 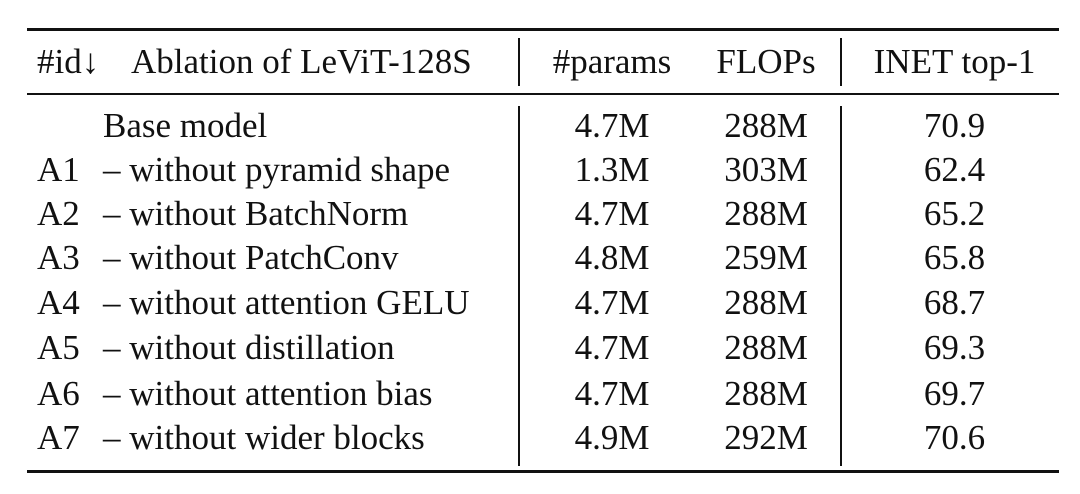 I want to click on header-params: #params, so click(x=612, y=61).